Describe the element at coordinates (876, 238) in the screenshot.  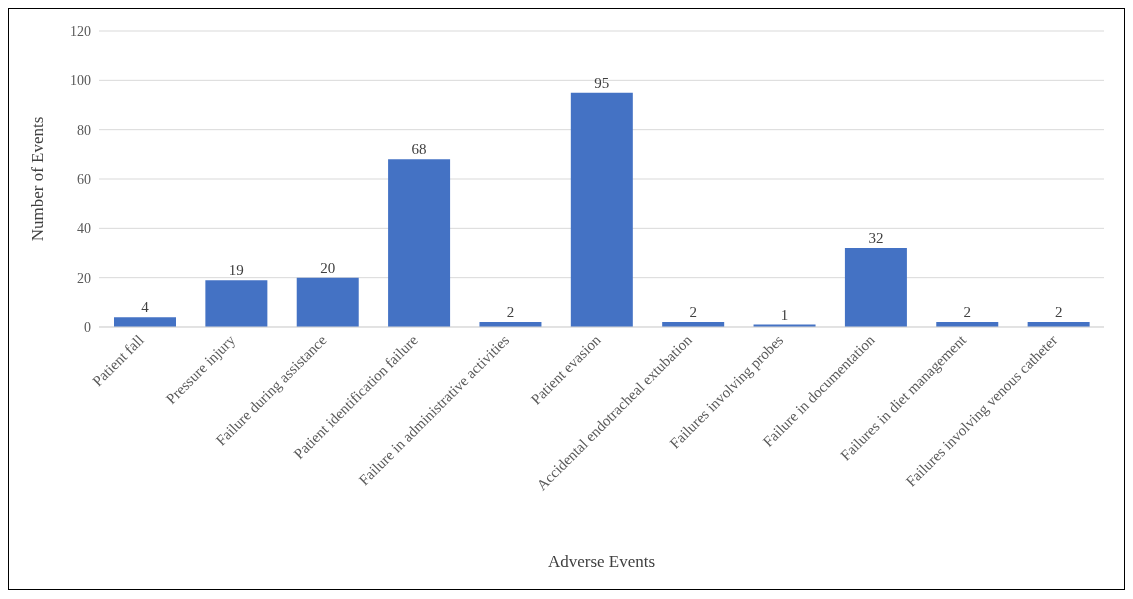
I see `data-label: 32` at that location.